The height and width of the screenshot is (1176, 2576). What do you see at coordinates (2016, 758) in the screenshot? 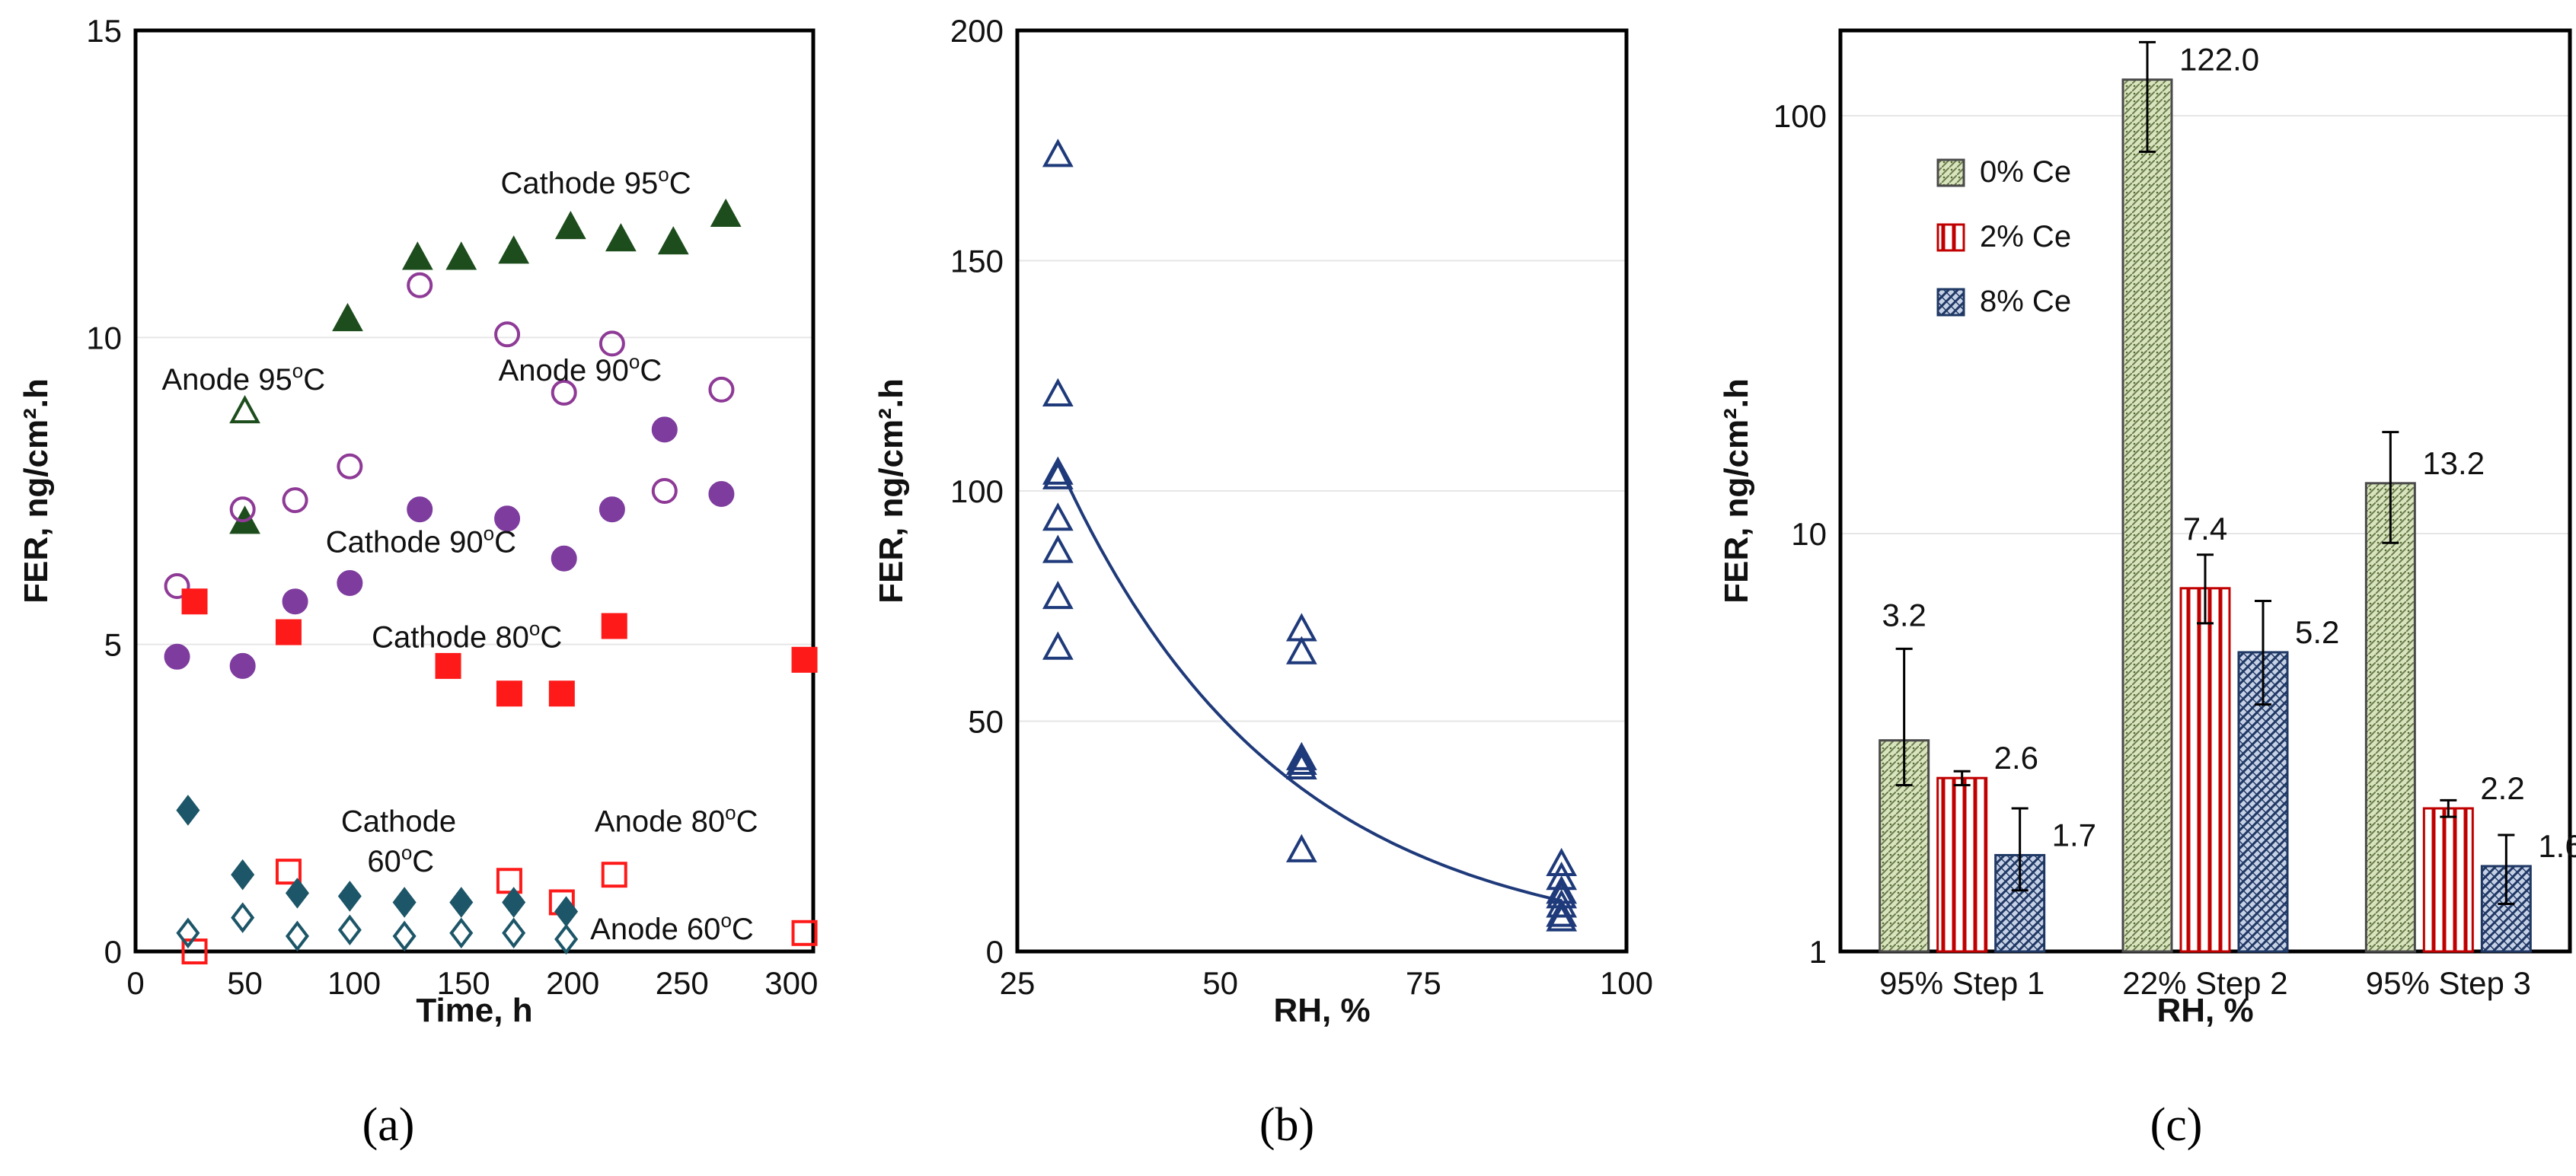
I see `c-data-label: 2.6` at bounding box center [2016, 758].